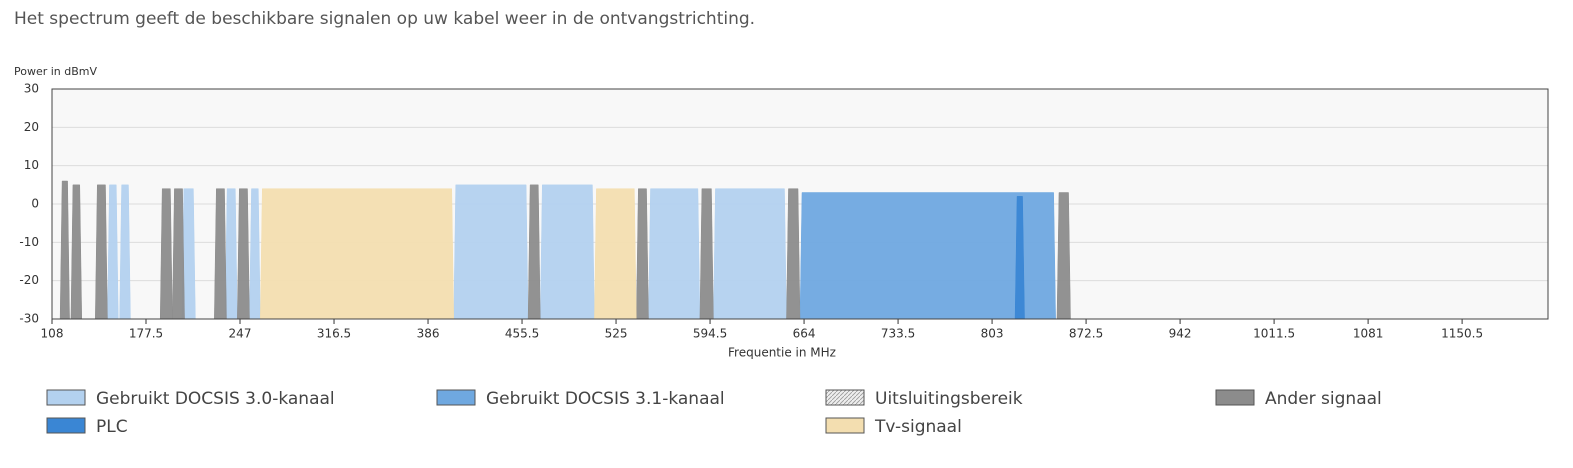 The height and width of the screenshot is (468, 1573). What do you see at coordinates (918, 427) in the screenshot?
I see `legend-label: Tv-signaal` at bounding box center [918, 427].